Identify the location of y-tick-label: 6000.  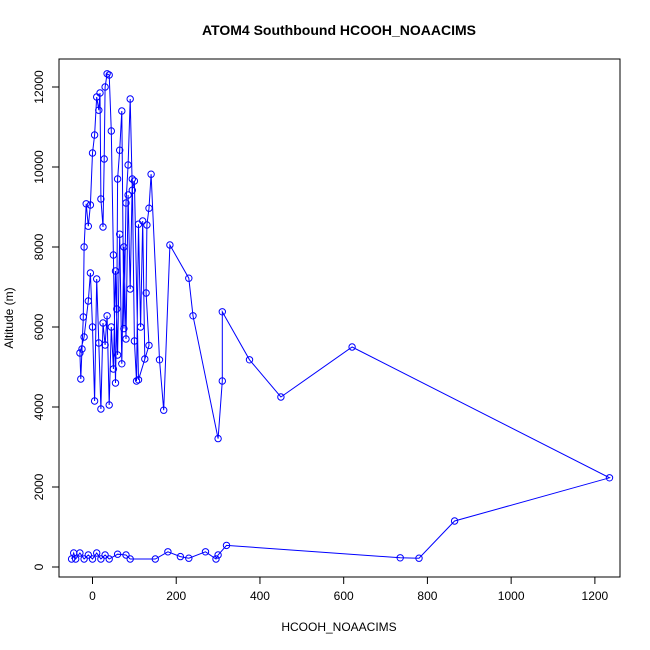
(39, 326).